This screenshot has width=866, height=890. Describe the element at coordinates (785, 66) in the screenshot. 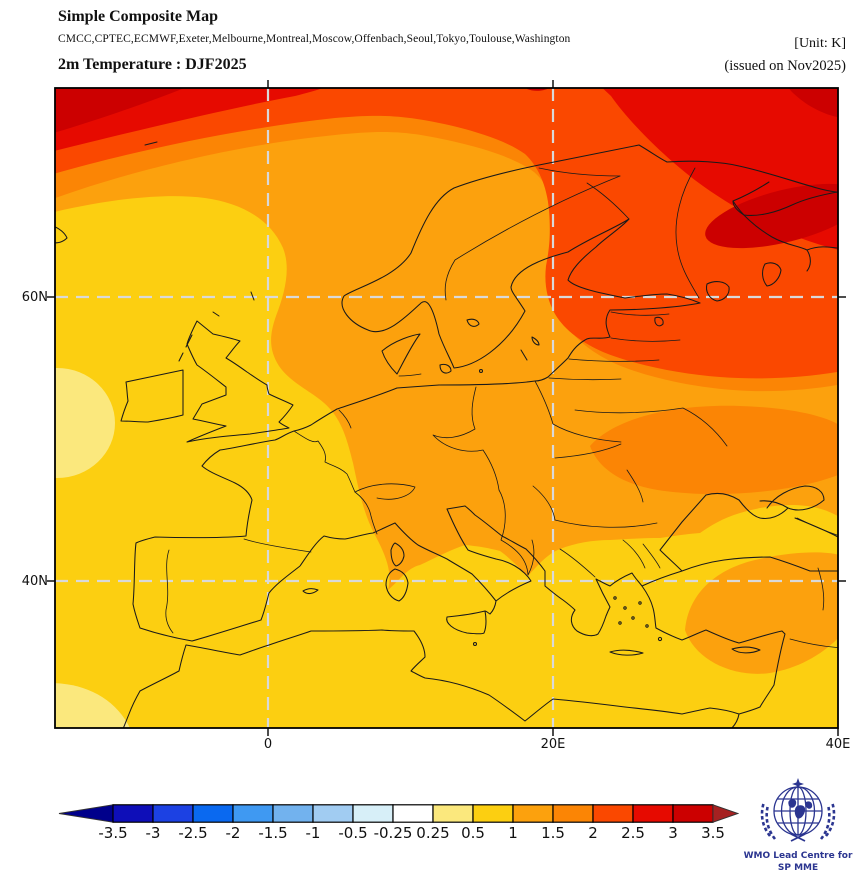

I see `issued-label: (issued on Nov2025)` at that location.